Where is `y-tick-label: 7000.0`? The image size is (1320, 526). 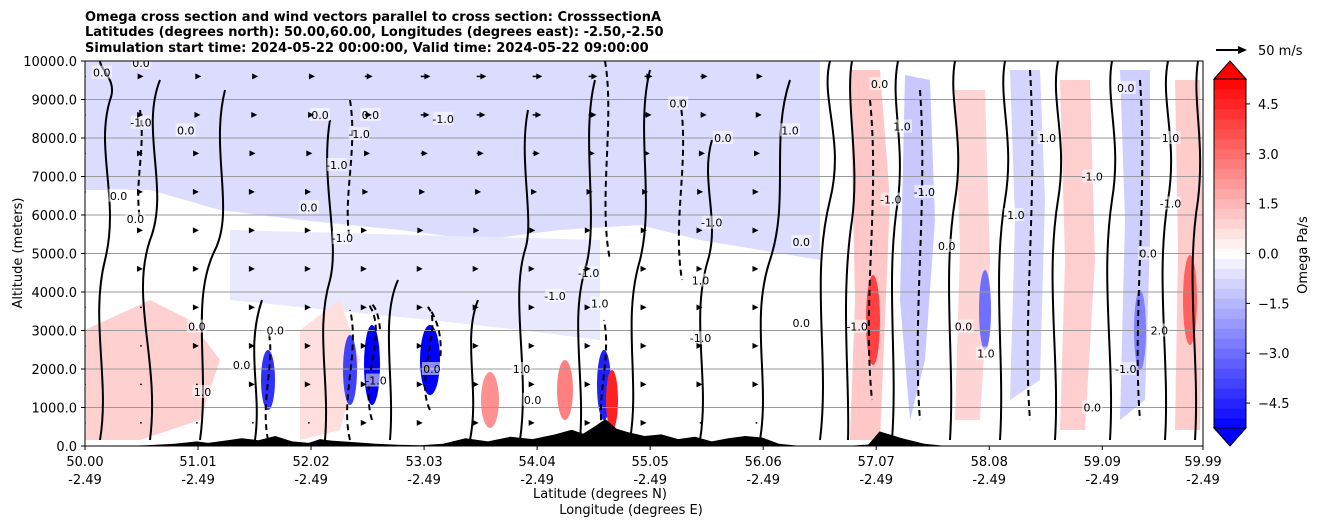 y-tick-label: 7000.0 is located at coordinates (55, 178).